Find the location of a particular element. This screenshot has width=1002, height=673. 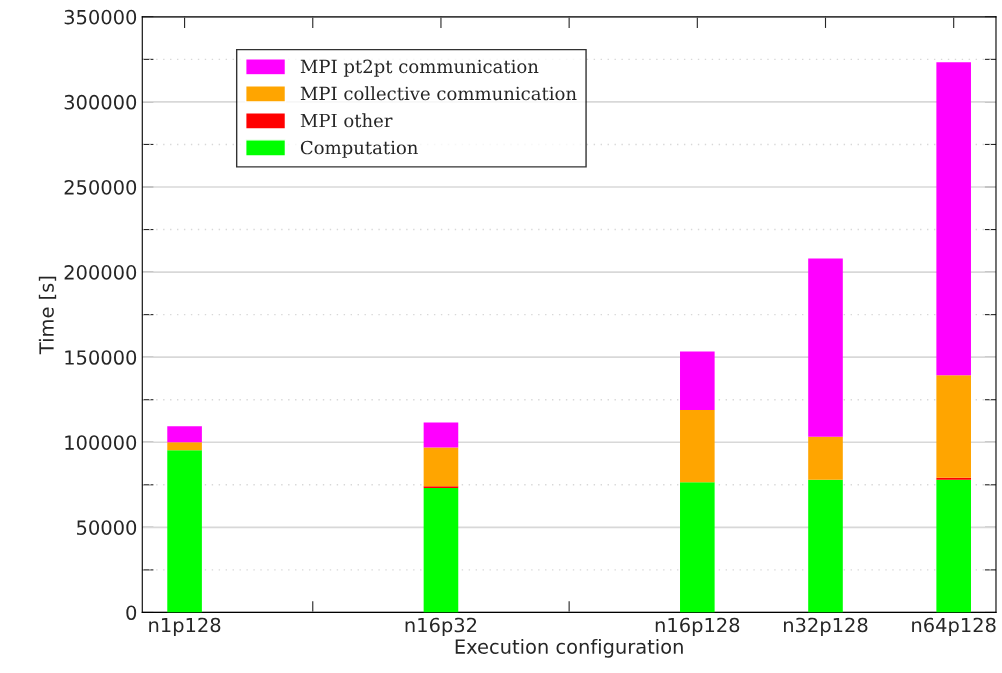

y-tick-label: 300000 is located at coordinates (100, 102).